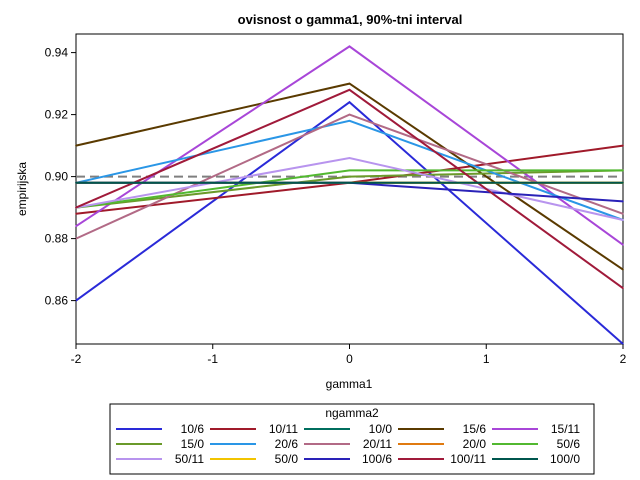 This screenshot has height=480, width=640. Describe the element at coordinates (486, 359) in the screenshot. I see `x-tick-label: 1` at that location.